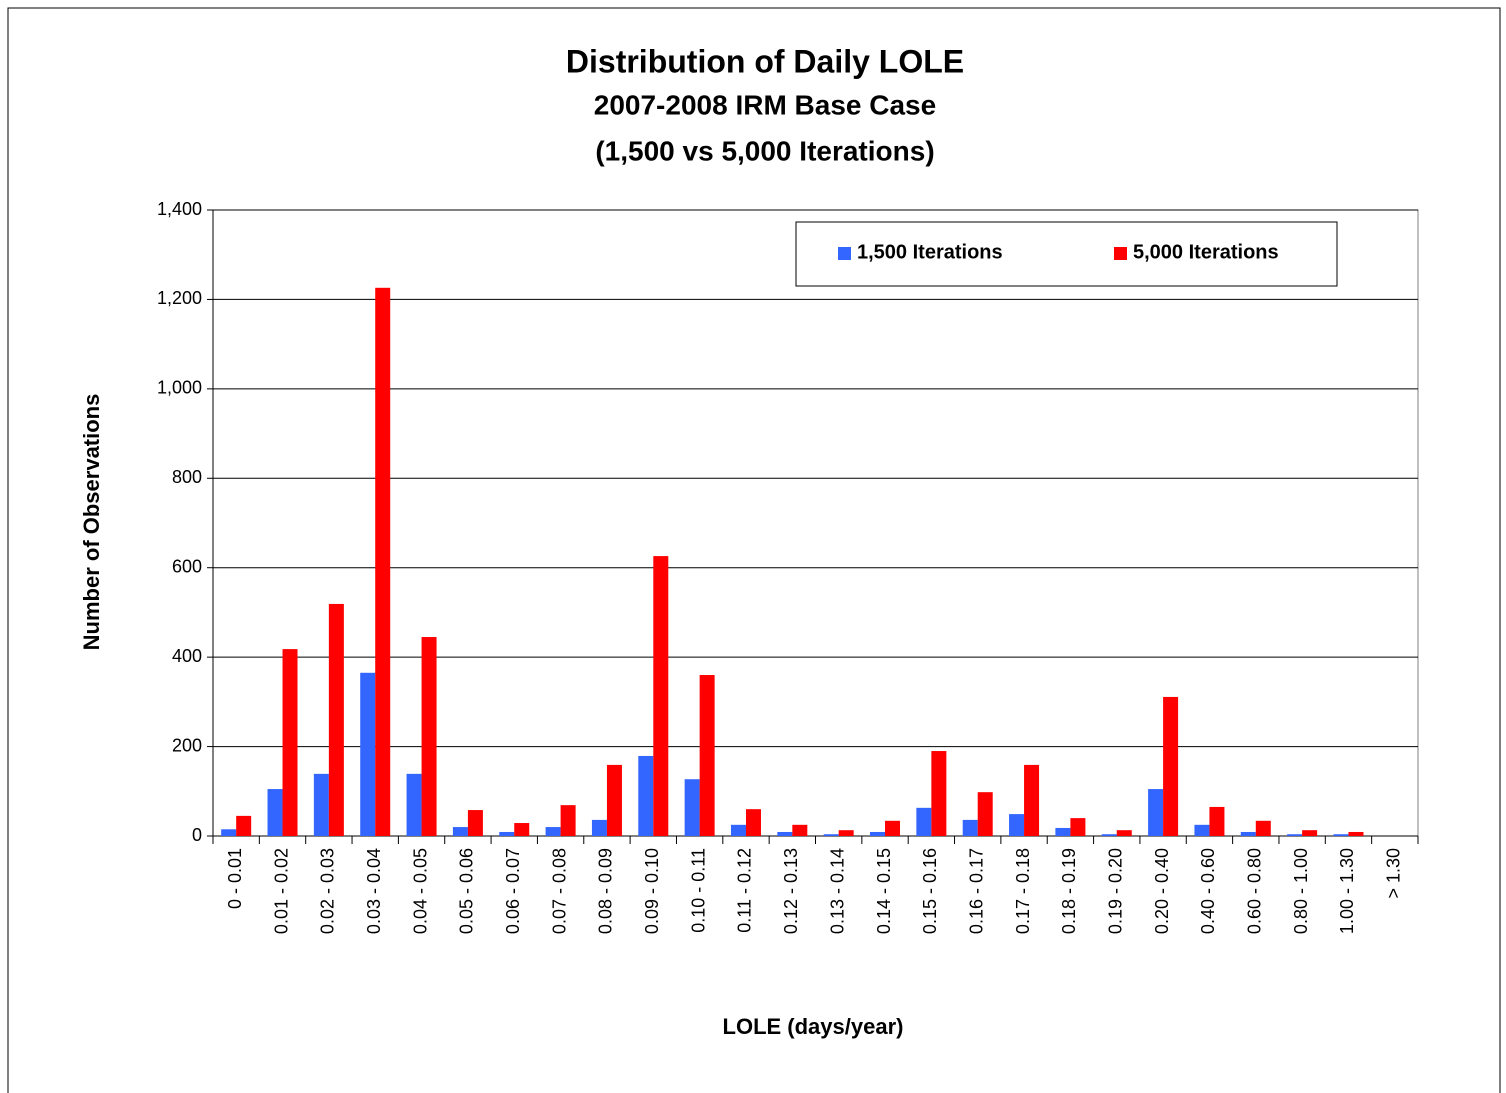 The height and width of the screenshot is (1093, 1506). I want to click on chart-title: Distribution of Daily LOLE, so click(765, 61).